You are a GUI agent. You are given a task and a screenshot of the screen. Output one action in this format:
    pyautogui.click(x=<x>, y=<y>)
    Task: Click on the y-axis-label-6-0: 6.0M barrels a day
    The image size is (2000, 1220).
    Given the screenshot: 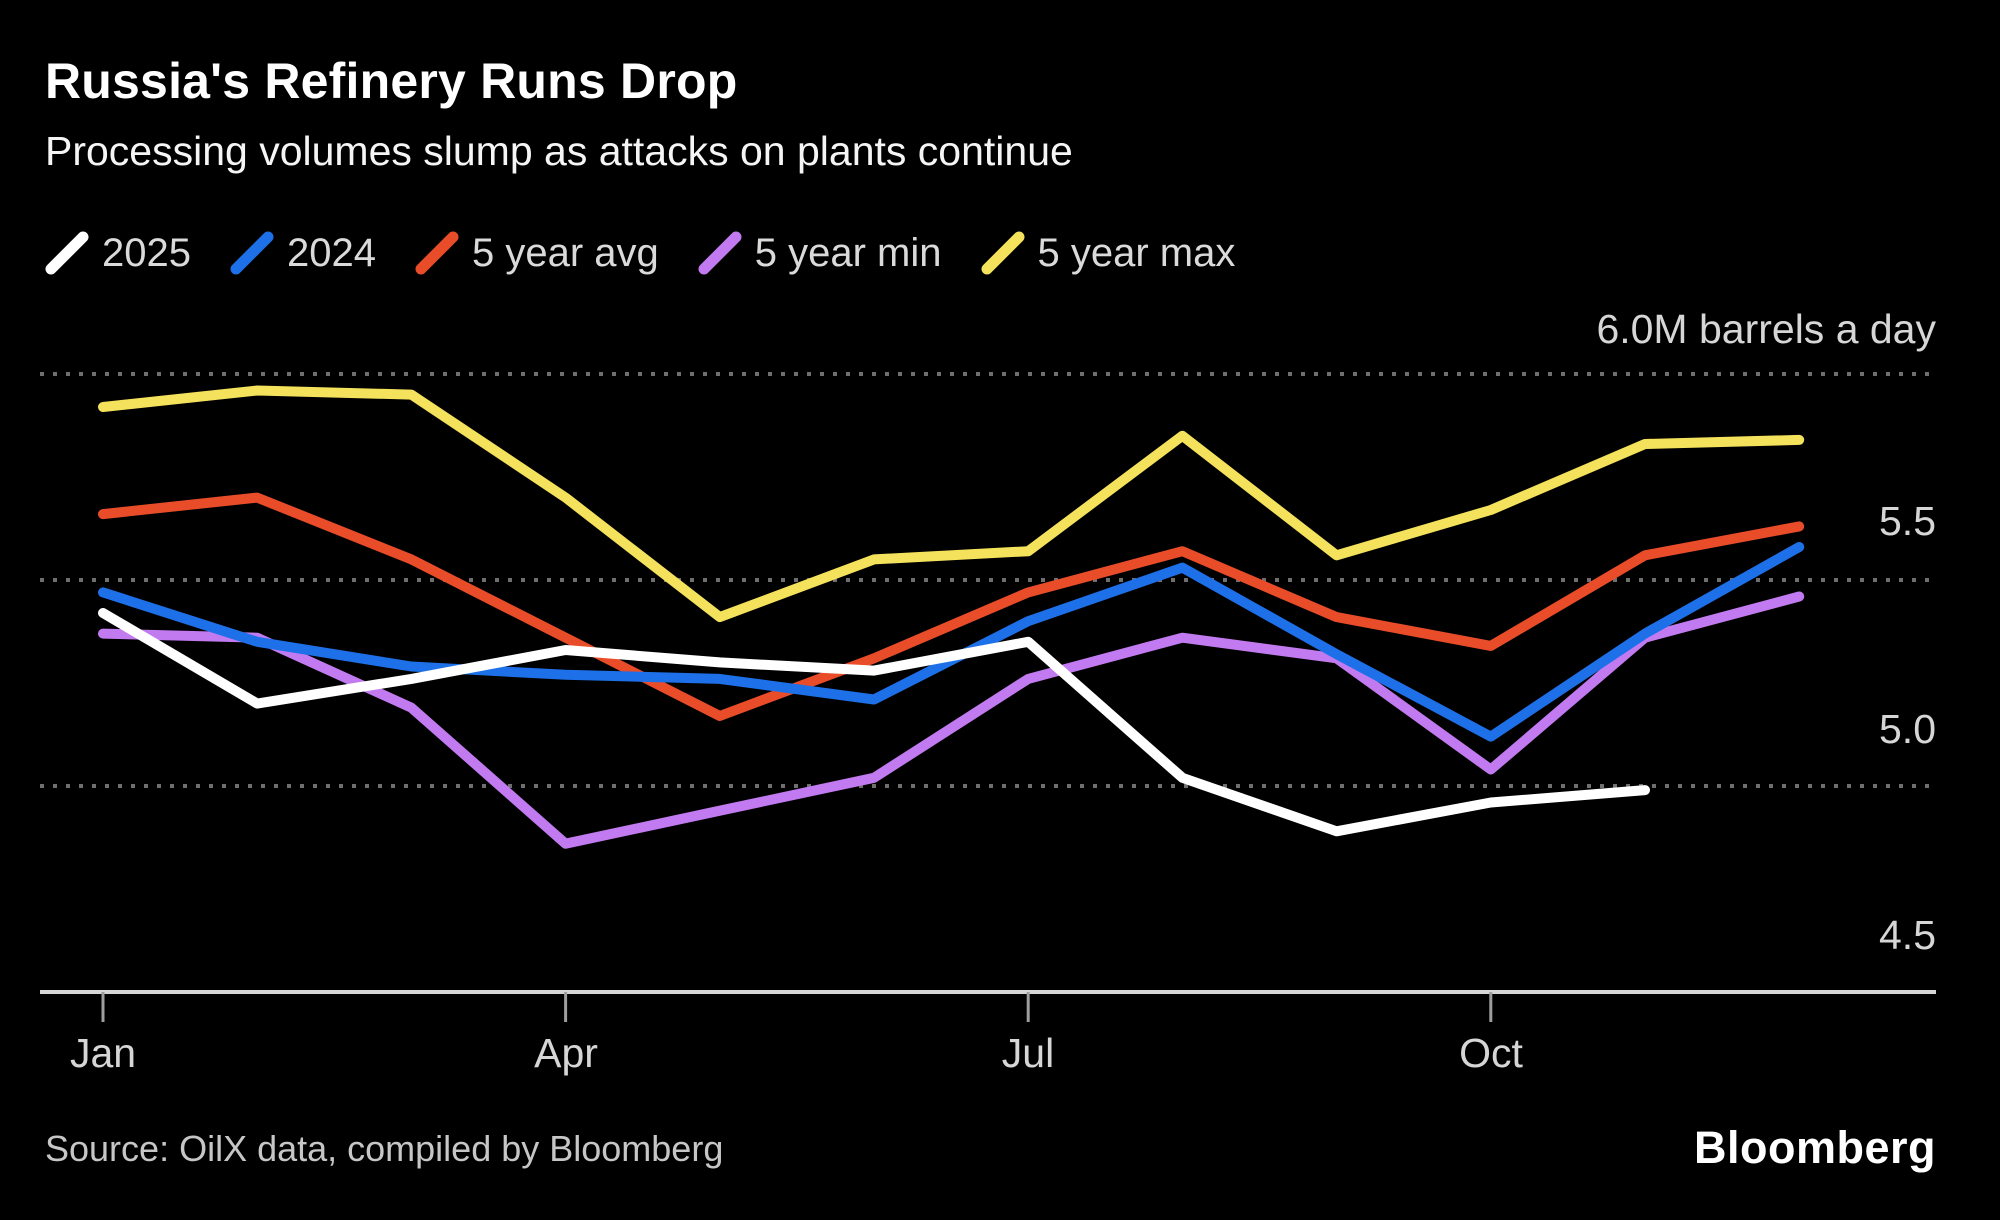 What is the action you would take?
    pyautogui.click(x=1766, y=329)
    